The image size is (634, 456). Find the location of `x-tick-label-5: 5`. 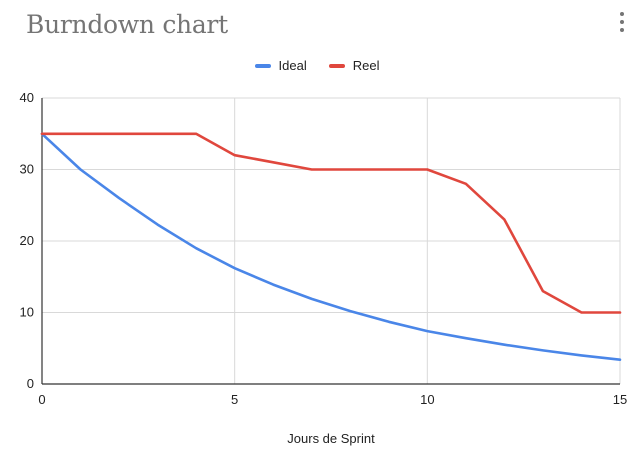

x-tick-label-5: 5 is located at coordinates (234, 399).